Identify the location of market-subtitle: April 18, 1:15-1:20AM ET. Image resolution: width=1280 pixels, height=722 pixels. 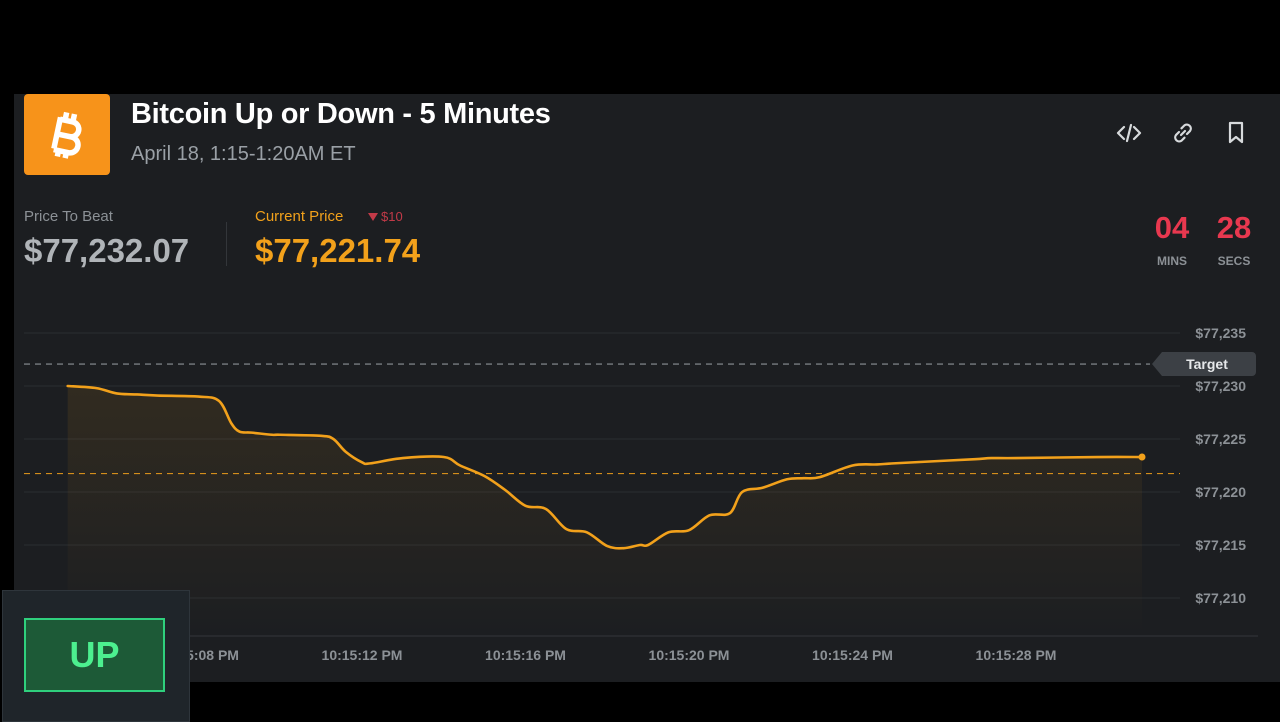
(243, 154).